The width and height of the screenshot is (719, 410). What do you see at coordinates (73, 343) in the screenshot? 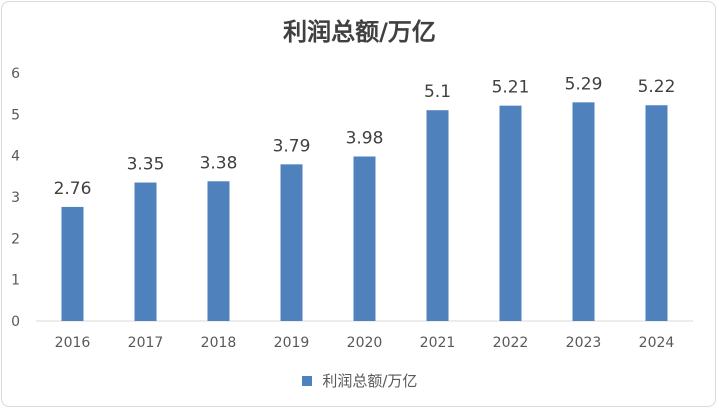
I see `x-tick-label: 2016` at bounding box center [73, 343].